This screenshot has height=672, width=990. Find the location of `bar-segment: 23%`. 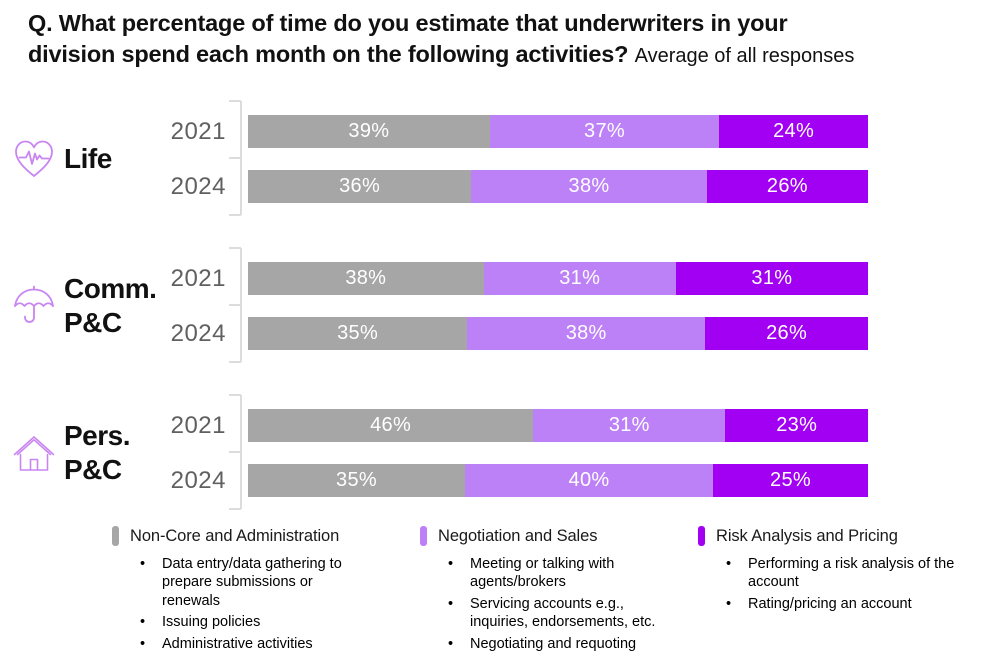

bar-segment: 23% is located at coordinates (796, 425).